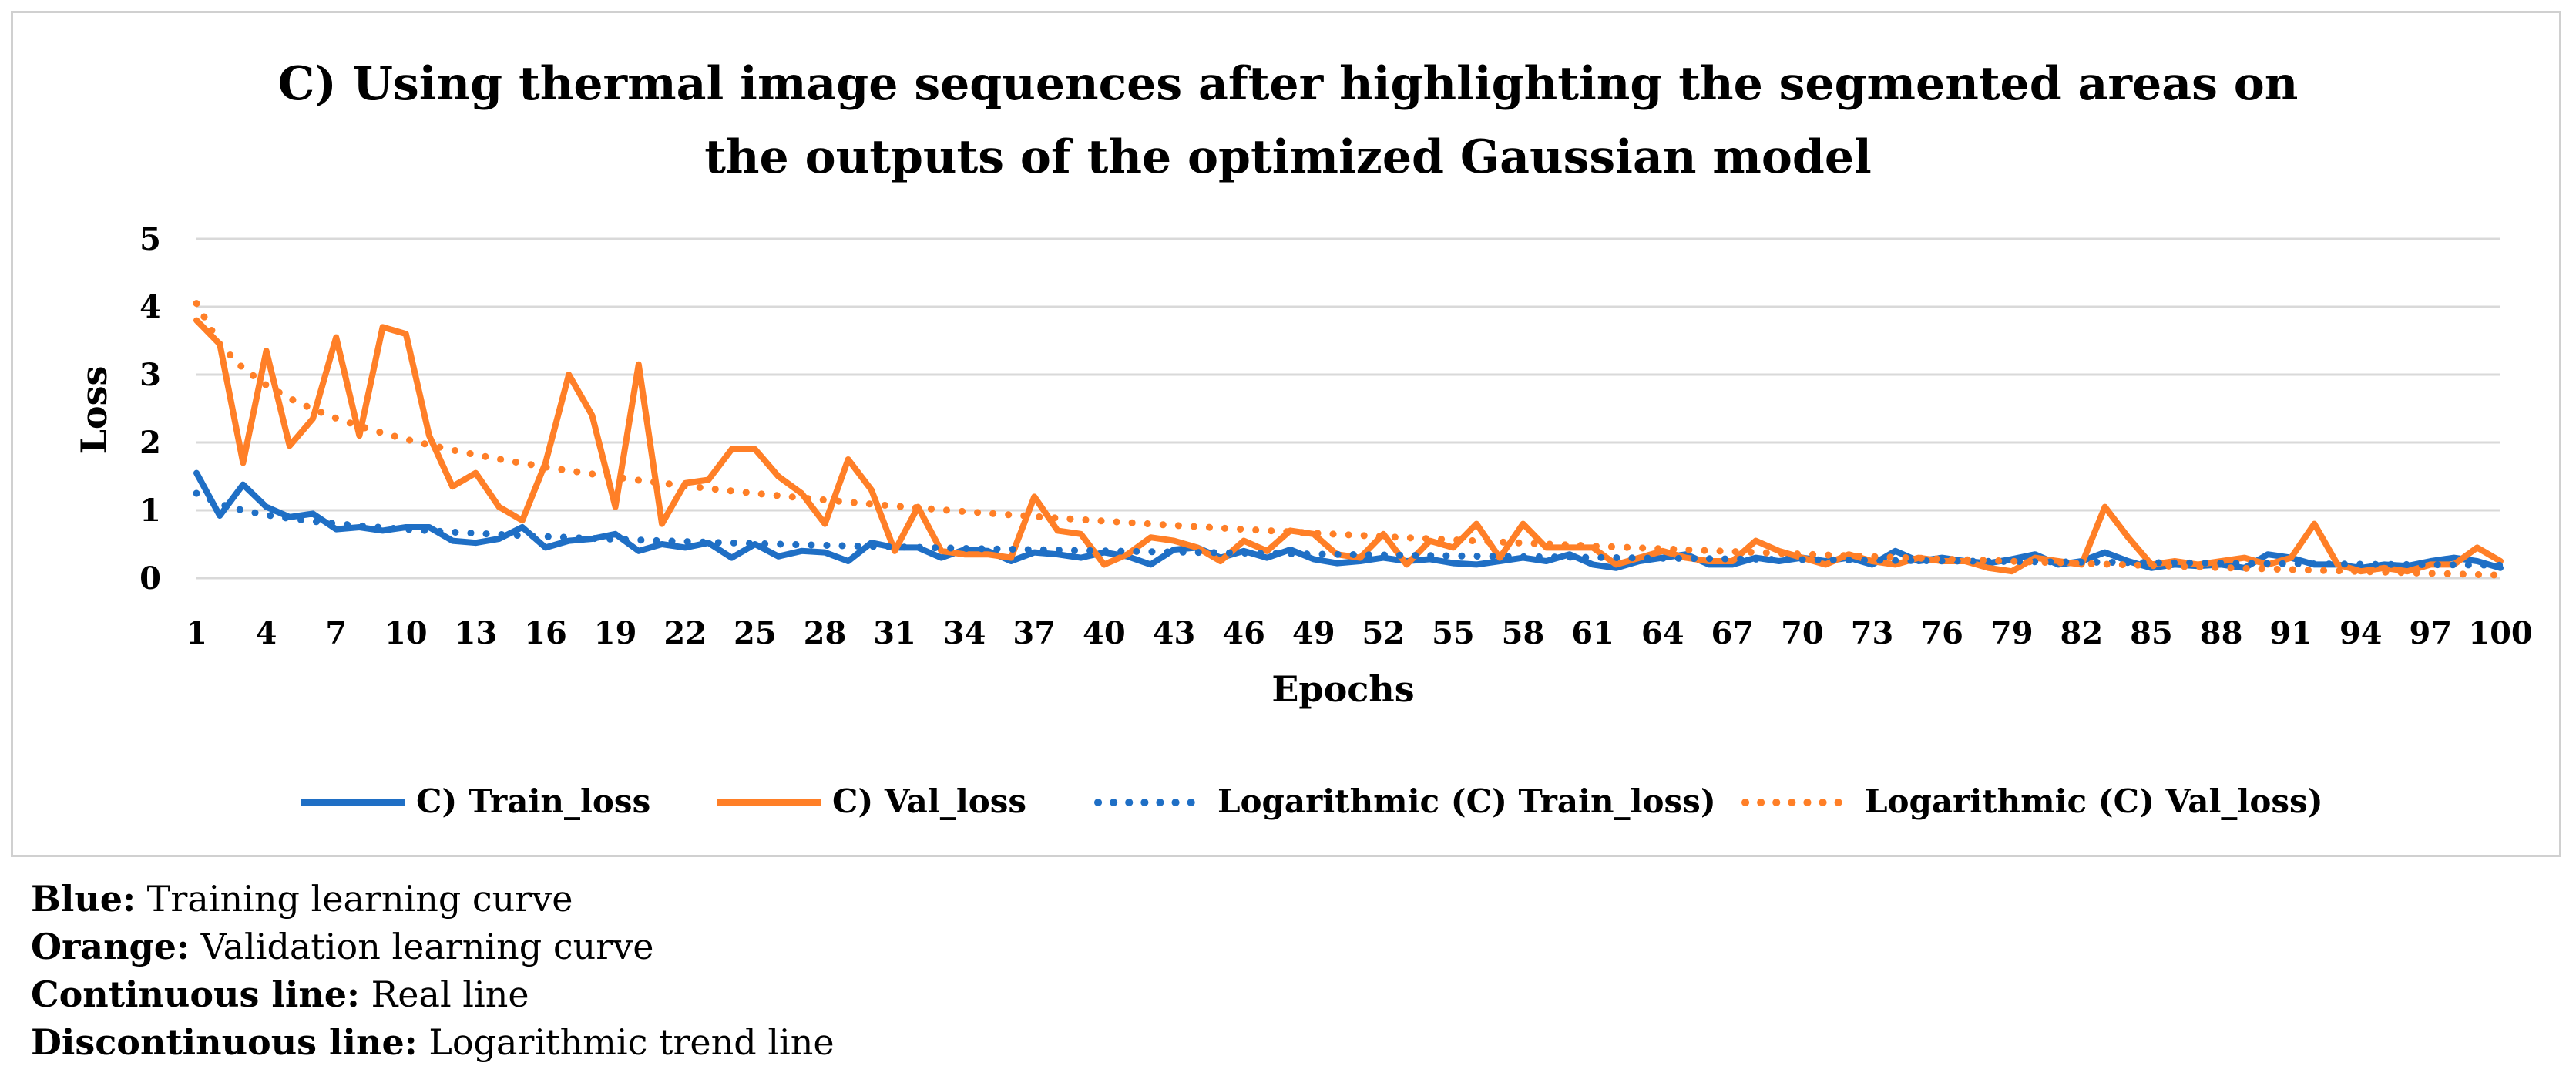 The height and width of the screenshot is (1083, 2576). What do you see at coordinates (1453, 633) in the screenshot?
I see `x-tick-label-55: 55` at bounding box center [1453, 633].